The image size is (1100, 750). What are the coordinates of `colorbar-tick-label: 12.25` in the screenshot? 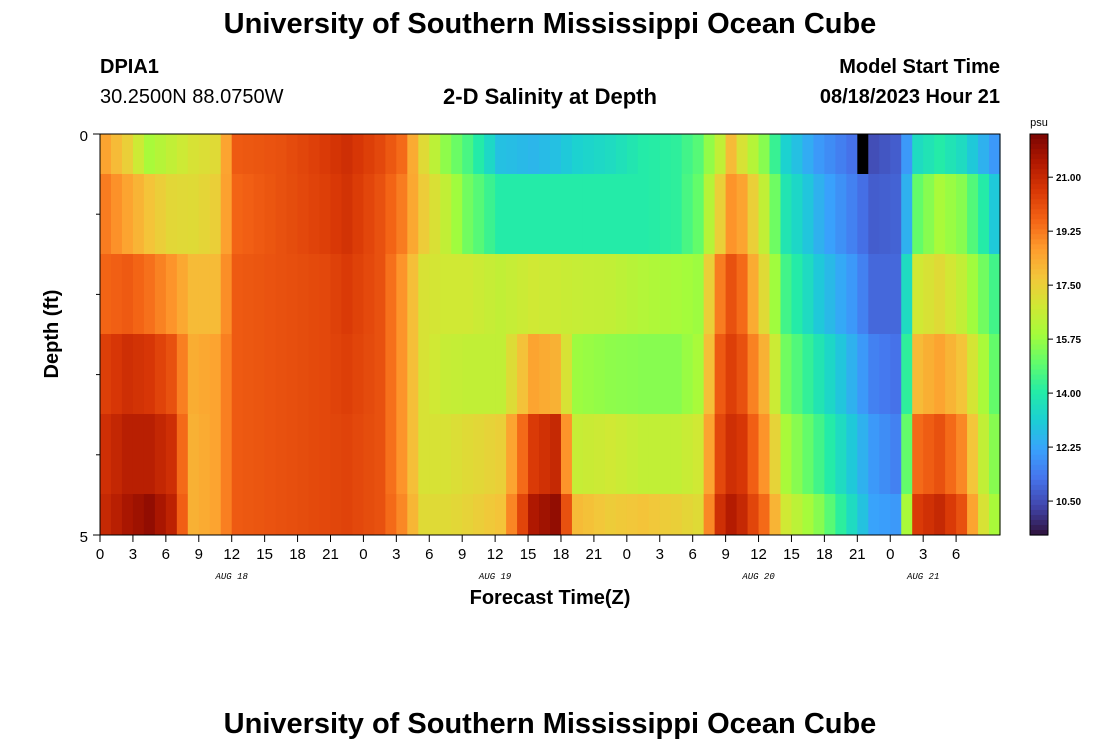 It's located at (1068, 448).